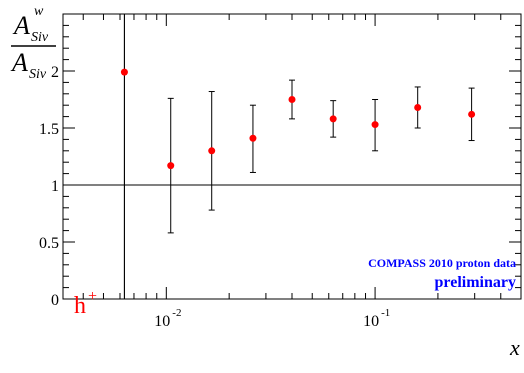 The height and width of the screenshot is (373, 524). I want to click on ylabel-denominator-main: A, so click(19, 62).